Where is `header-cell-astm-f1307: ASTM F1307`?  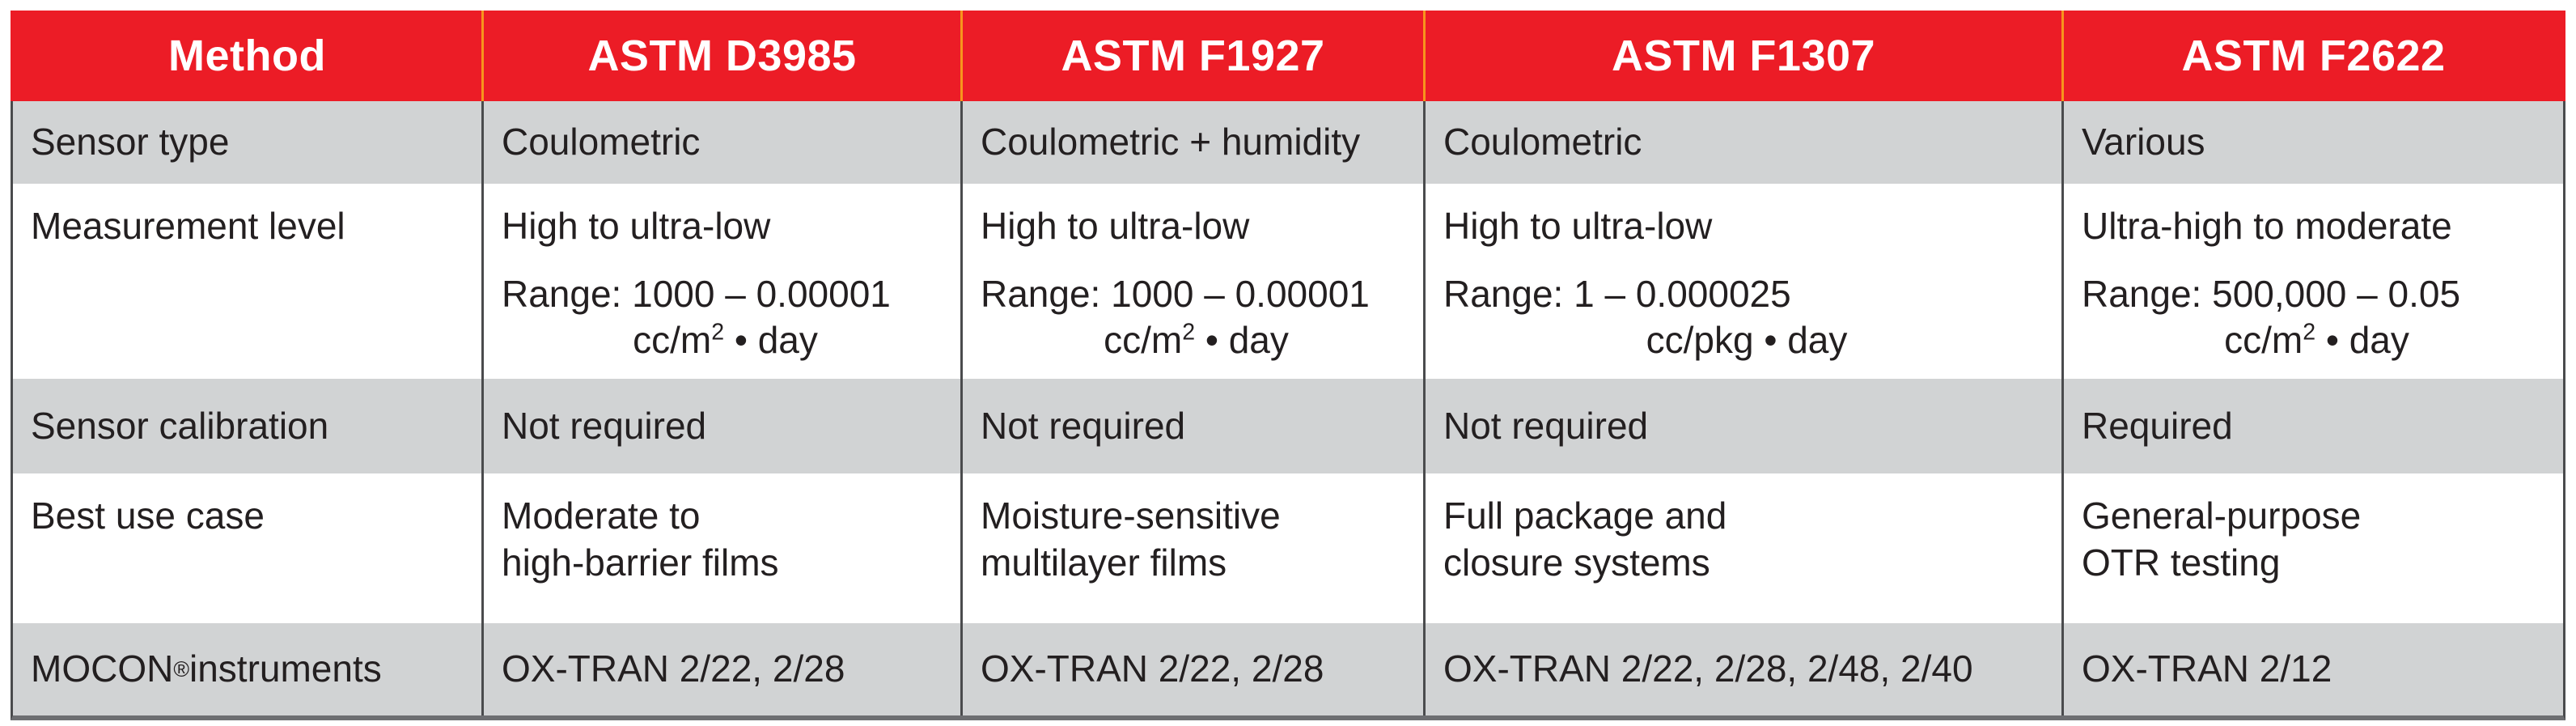 header-cell-astm-f1307: ASTM F1307 is located at coordinates (1745, 56).